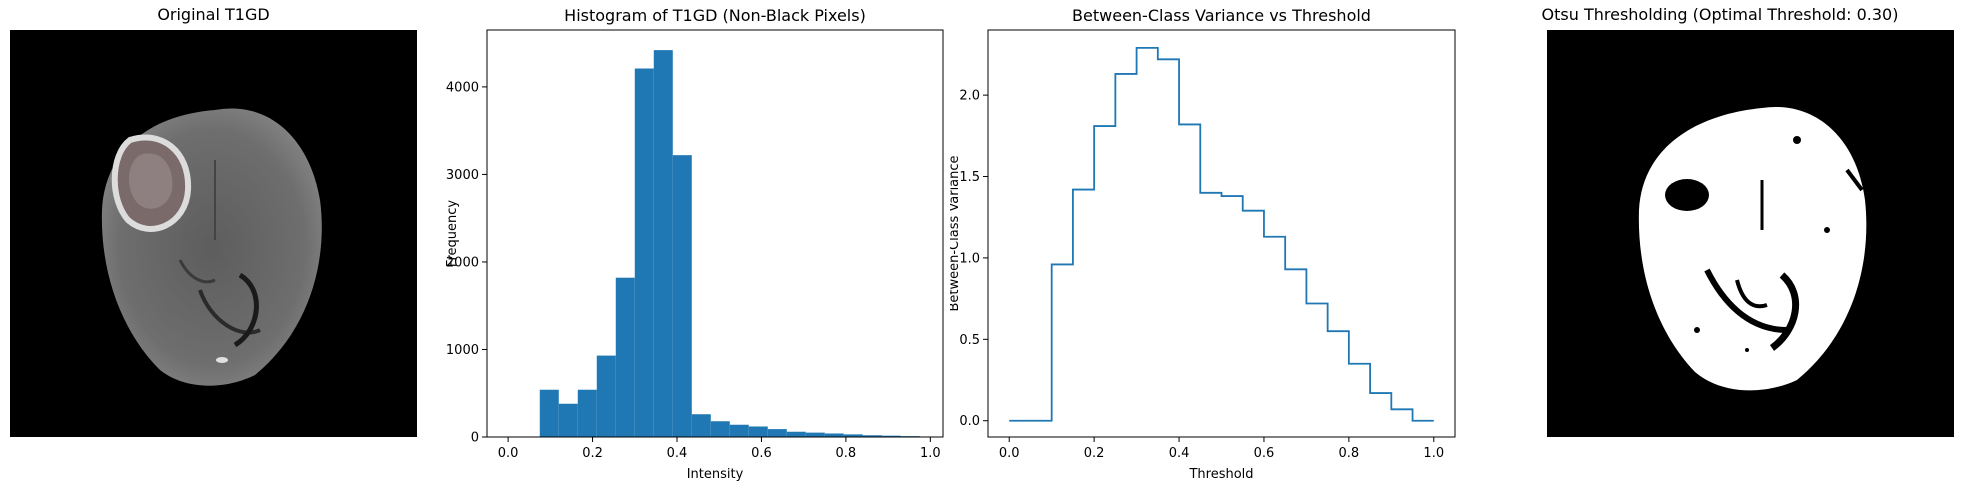 The width and height of the screenshot is (1963, 490). What do you see at coordinates (475, 438) in the screenshot?
I see `y-tick-label: 0` at bounding box center [475, 438].